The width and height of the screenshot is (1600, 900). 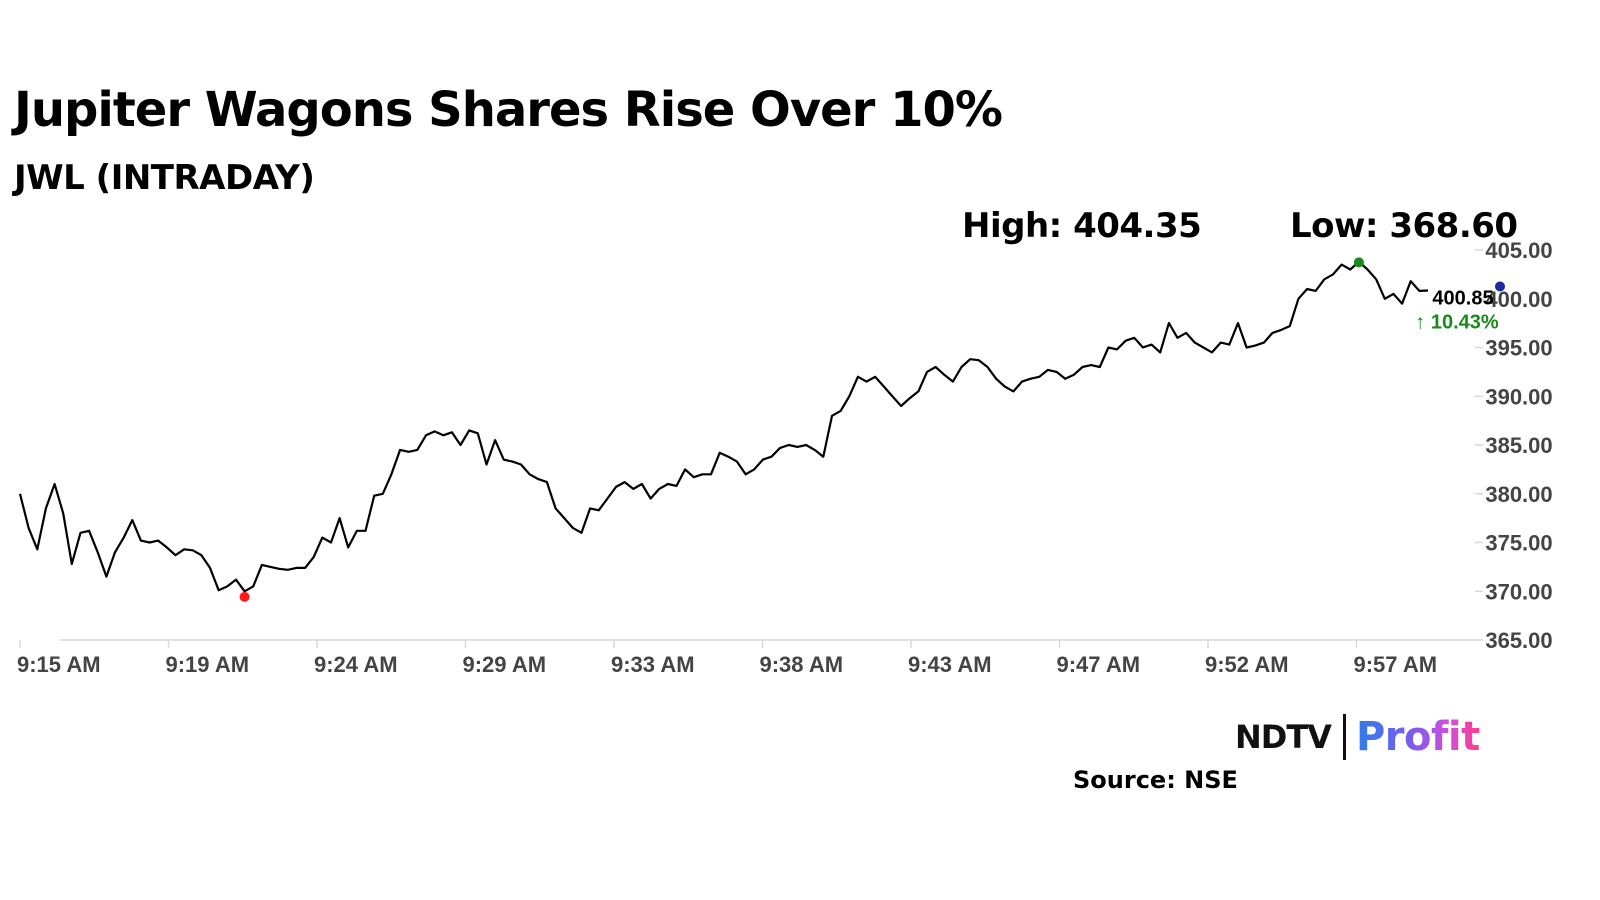 What do you see at coordinates (1082, 226) in the screenshot?
I see `high-stat: High: 404.35` at bounding box center [1082, 226].